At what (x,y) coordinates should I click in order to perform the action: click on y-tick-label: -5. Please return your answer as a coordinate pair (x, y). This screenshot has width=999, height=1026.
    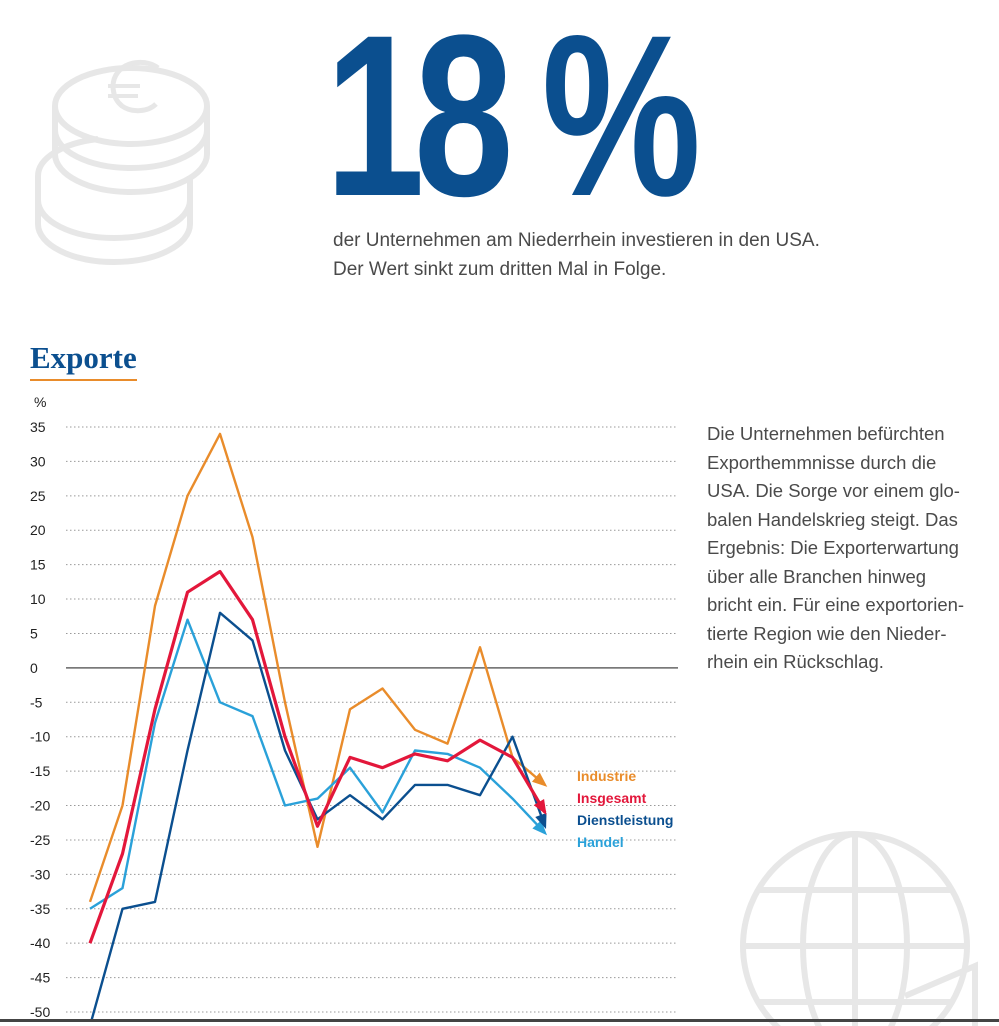
    Looking at the image, I should click on (36, 702).